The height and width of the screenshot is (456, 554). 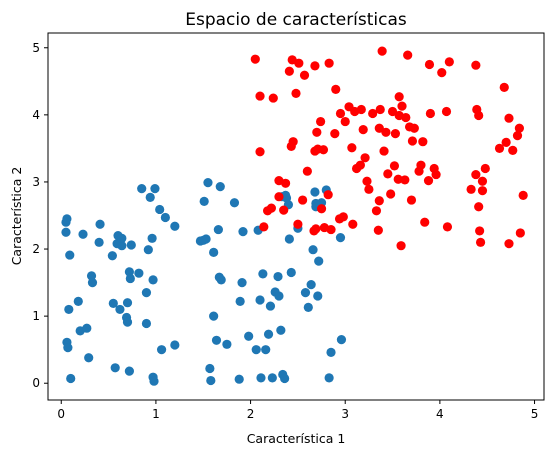 What do you see at coordinates (251, 414) in the screenshot?
I see `x-tick-label-2: 2` at bounding box center [251, 414].